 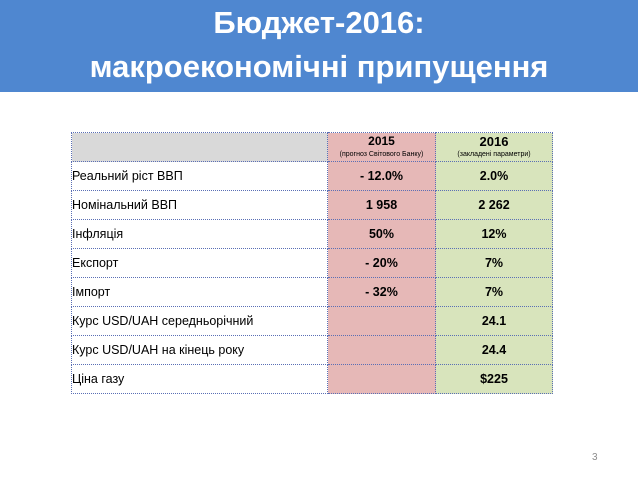 I want to click on table-row: Інфляція 50% 12%, so click(x=312, y=234).